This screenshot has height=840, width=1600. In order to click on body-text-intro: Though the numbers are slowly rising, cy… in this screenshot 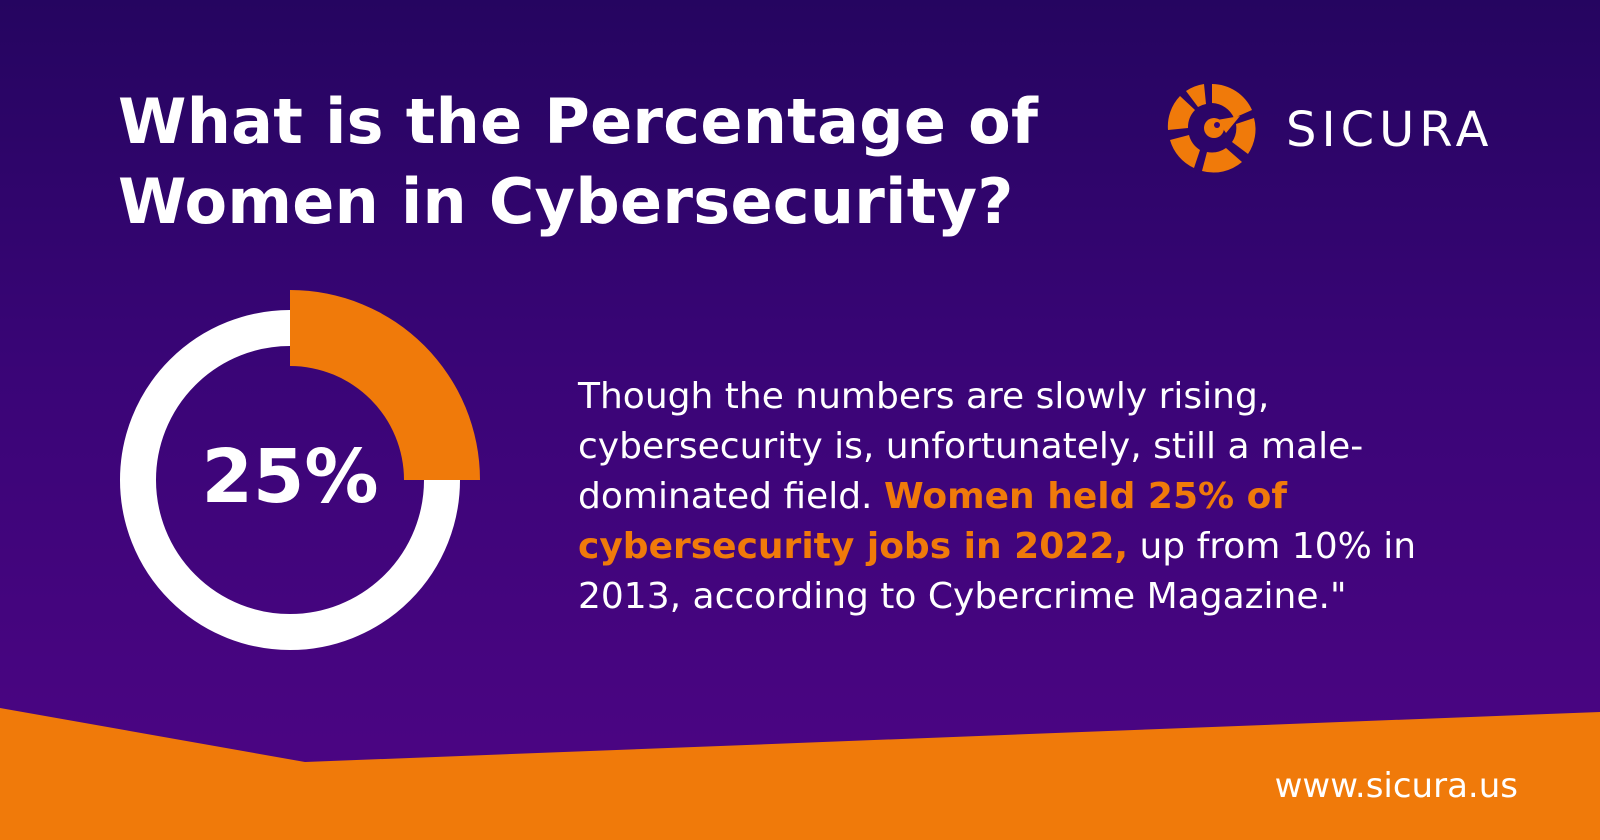, I will do `click(971, 446)`.